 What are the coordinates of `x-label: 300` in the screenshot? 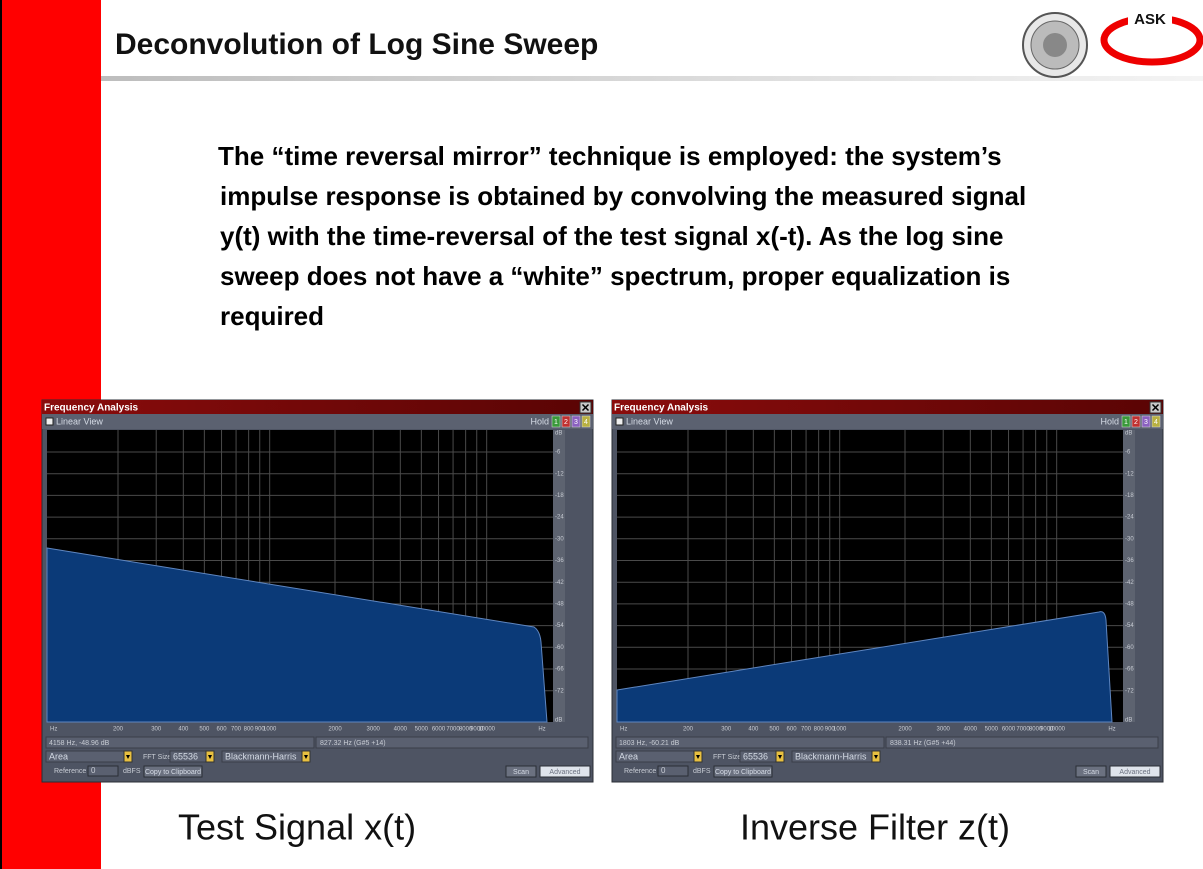 It's located at (156, 730).